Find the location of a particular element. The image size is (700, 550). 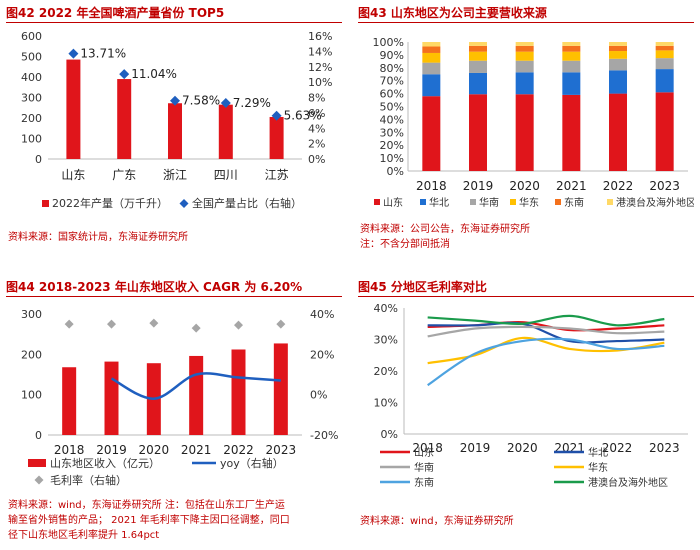

y-tick-label: 80% is located at coordinates (392, 68).